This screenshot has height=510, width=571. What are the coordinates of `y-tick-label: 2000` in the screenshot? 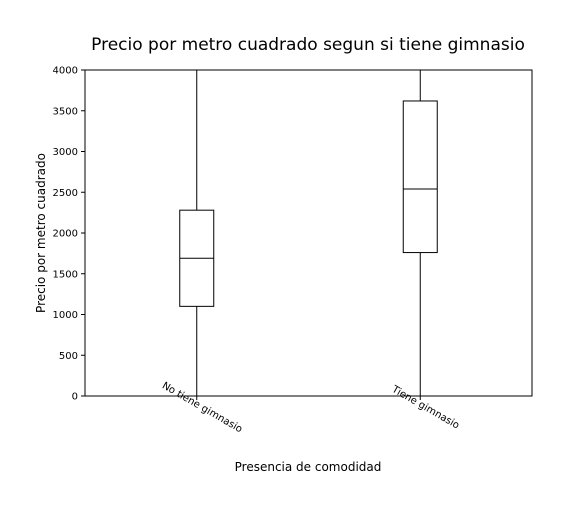 It's located at (65, 234).